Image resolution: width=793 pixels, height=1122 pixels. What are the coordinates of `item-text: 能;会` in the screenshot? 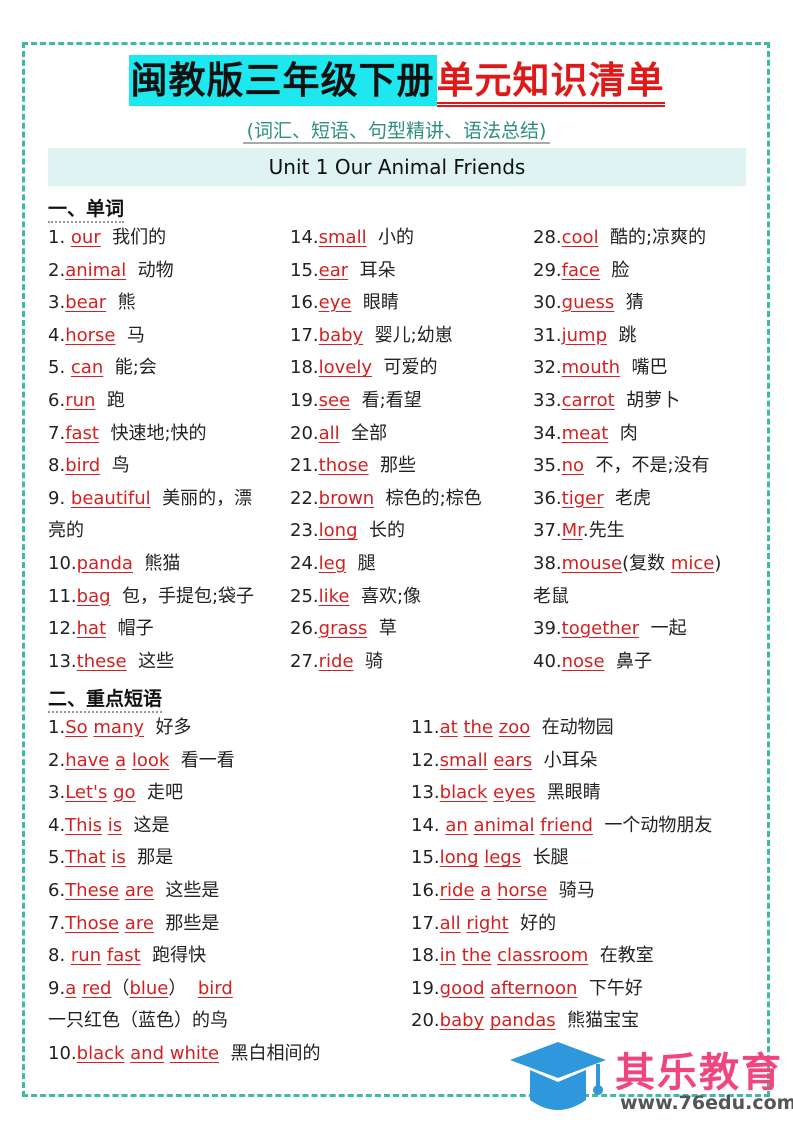 It's located at (130, 368).